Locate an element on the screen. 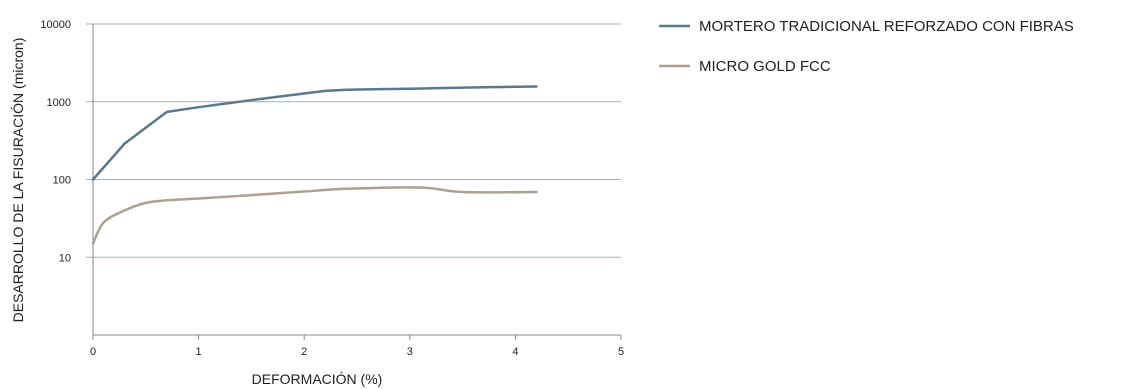 The width and height of the screenshot is (1125, 389). y-tick-label: 1000 is located at coordinates (59, 103).